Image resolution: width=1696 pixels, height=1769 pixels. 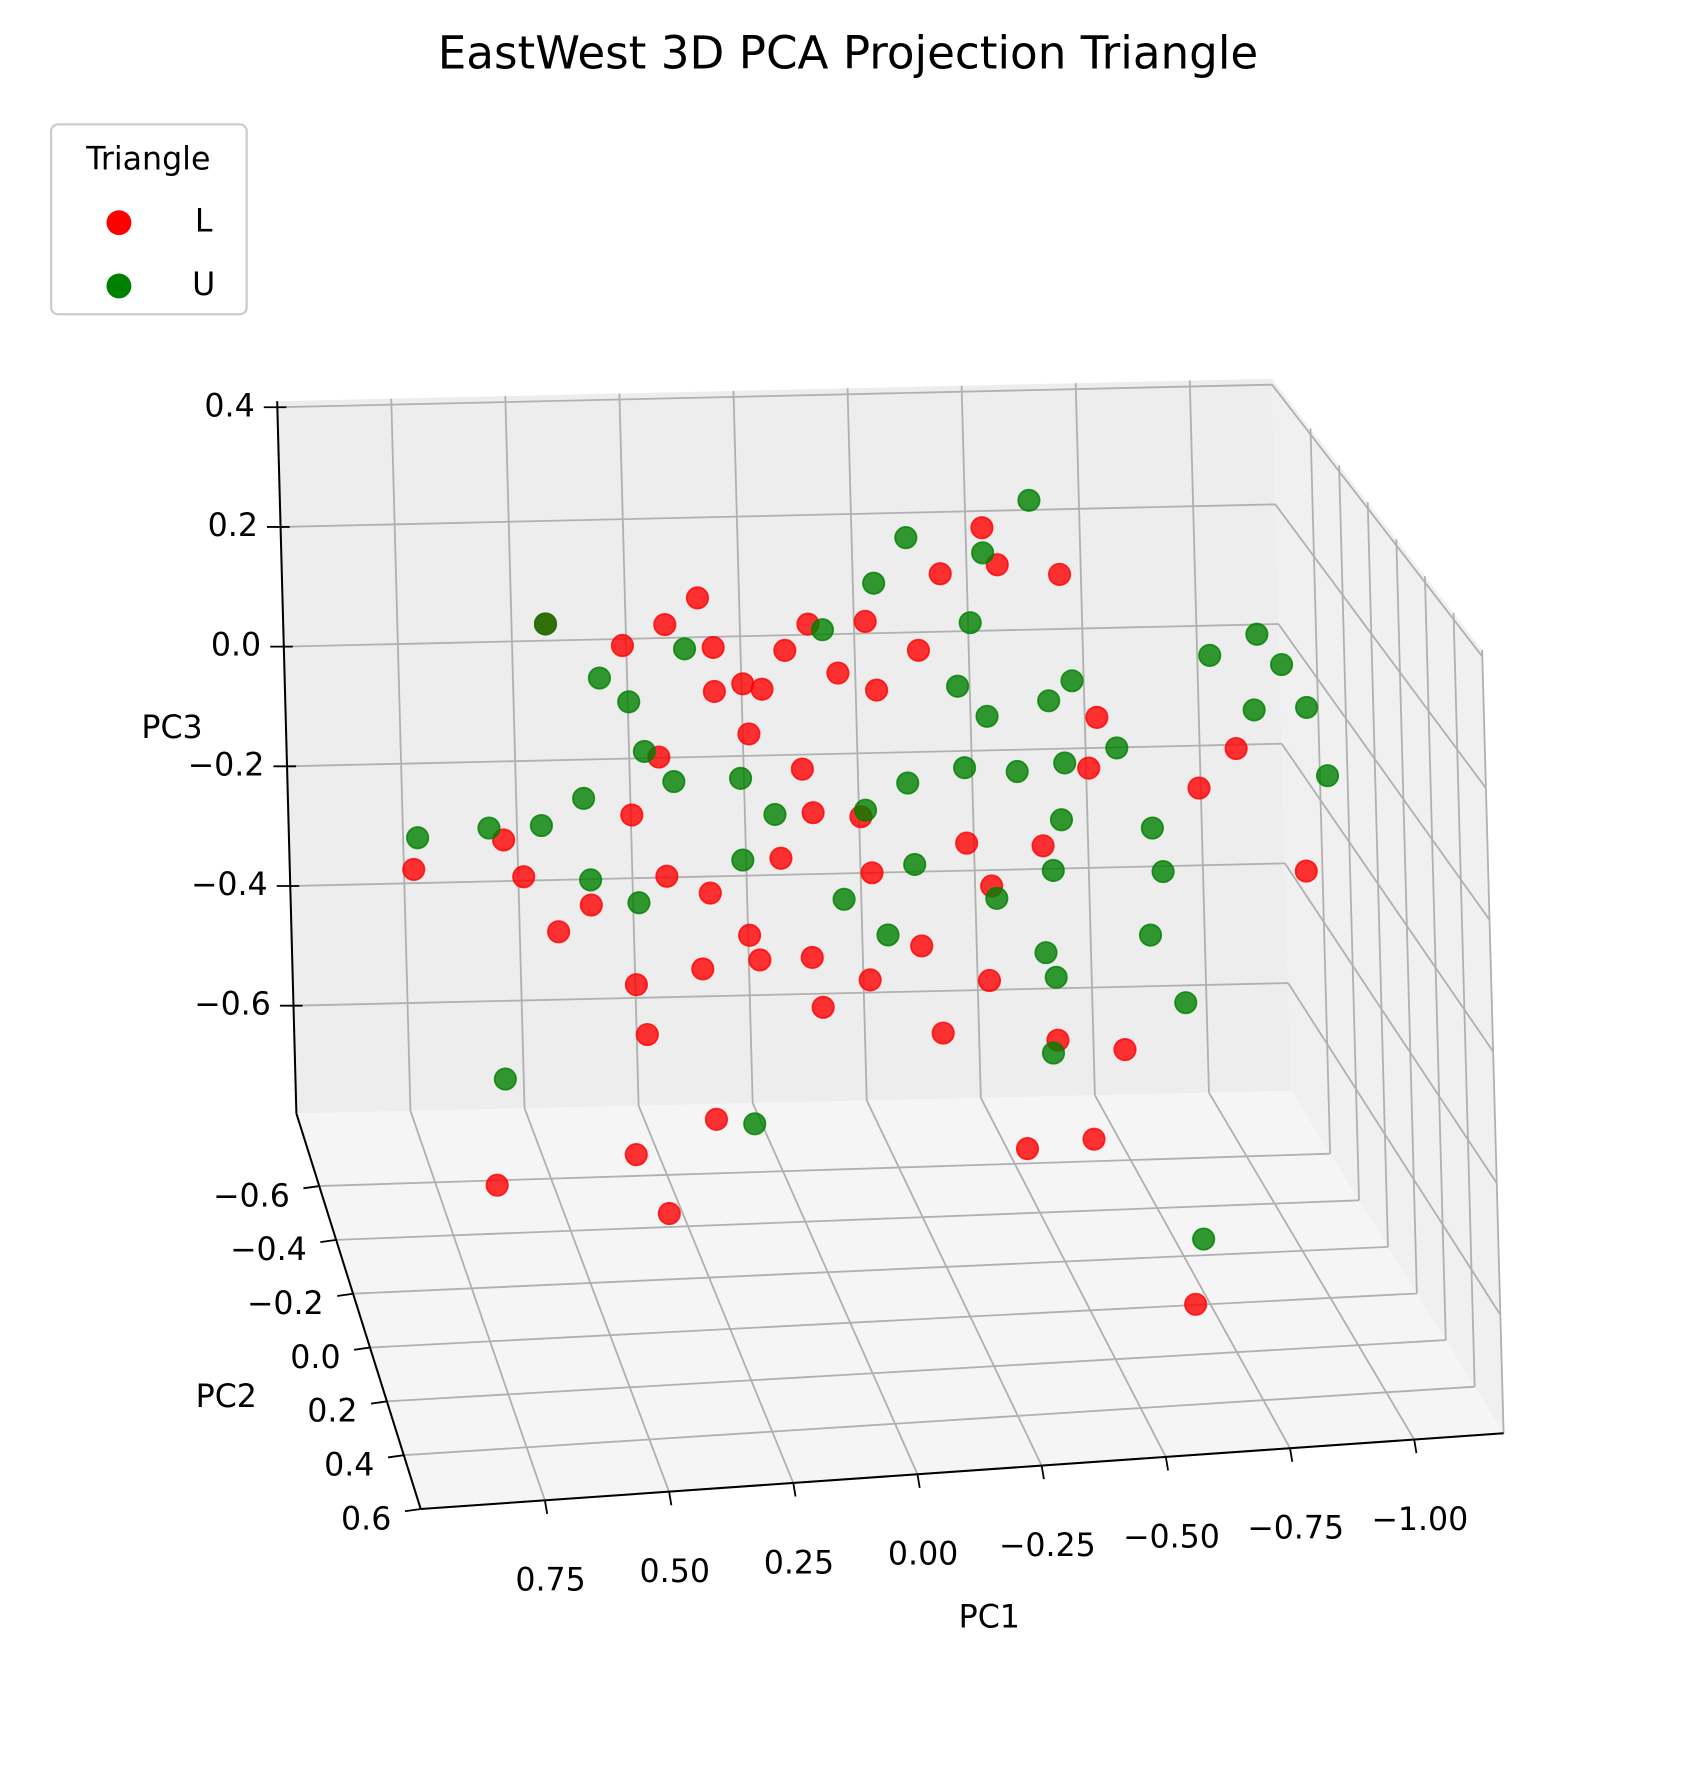 I want to click on y-tick-label: 0.6, so click(x=366, y=1519).